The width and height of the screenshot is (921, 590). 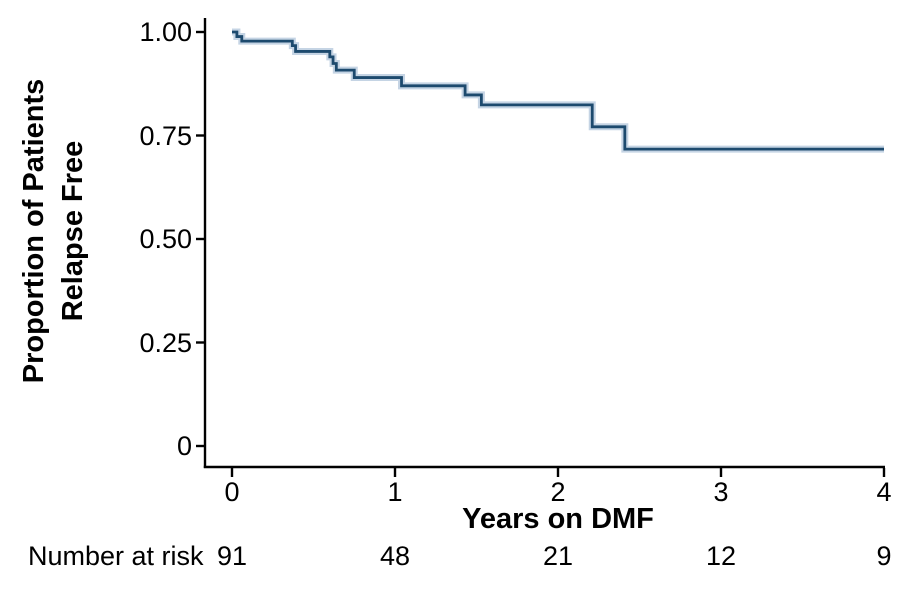 I want to click on y-tick-label: 0.75, so click(x=165, y=135).